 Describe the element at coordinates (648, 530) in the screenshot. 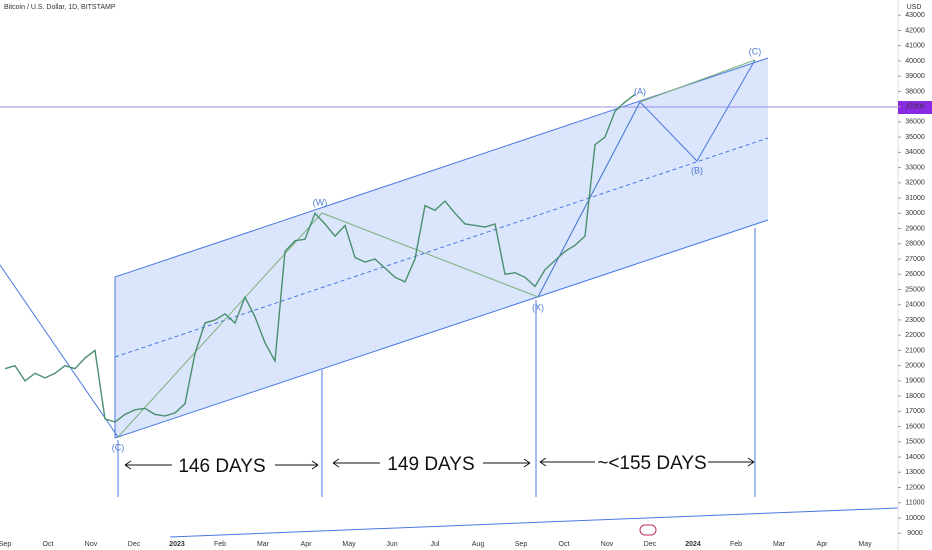

I see `event-icon` at that location.